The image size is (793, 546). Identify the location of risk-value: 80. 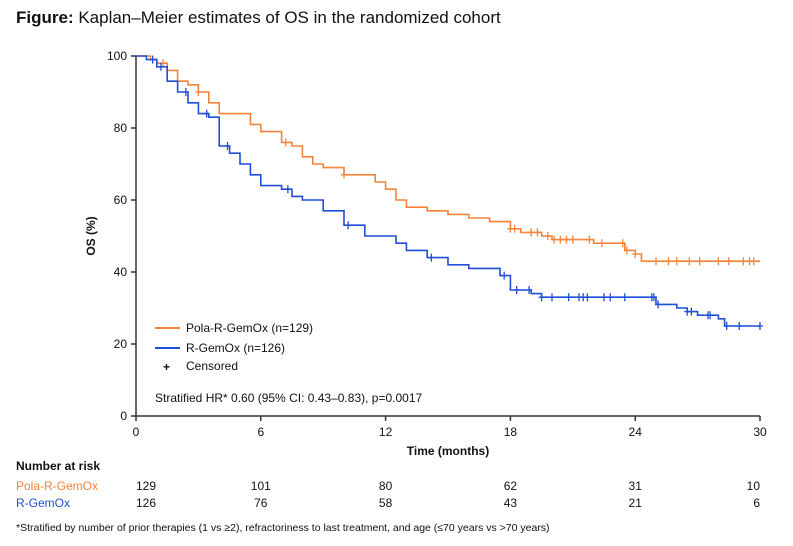
(386, 486).